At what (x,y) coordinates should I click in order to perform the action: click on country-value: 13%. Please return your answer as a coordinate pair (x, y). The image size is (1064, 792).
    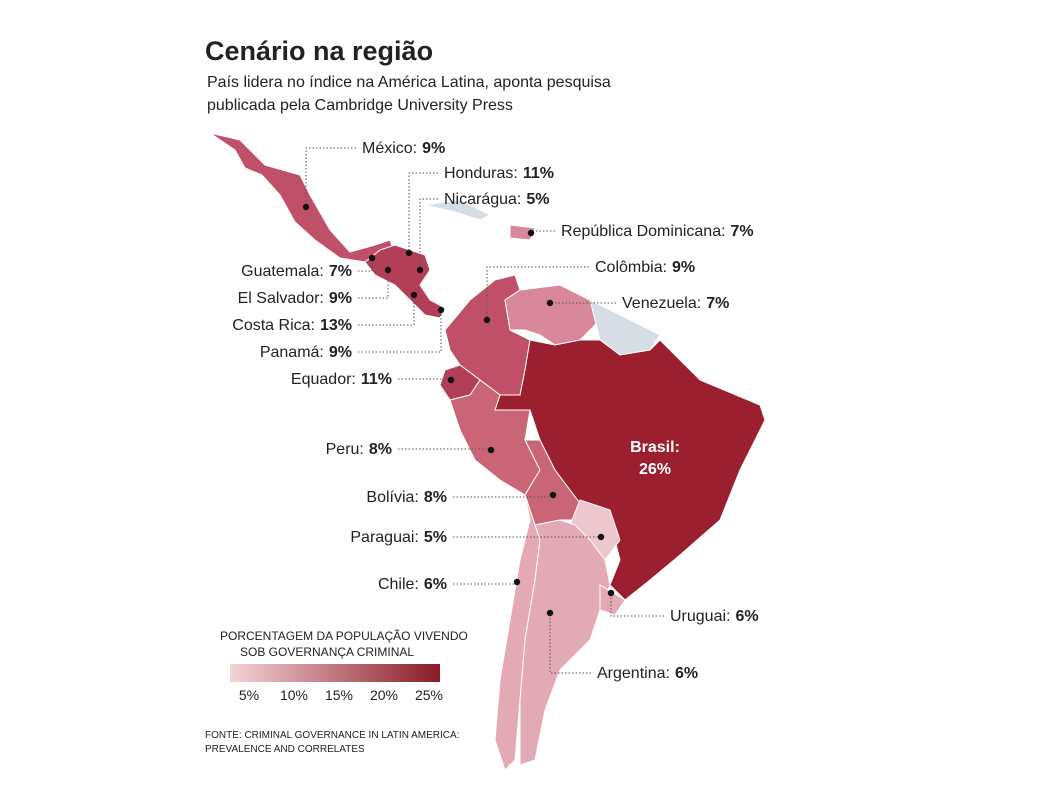
    Looking at the image, I should click on (336, 325).